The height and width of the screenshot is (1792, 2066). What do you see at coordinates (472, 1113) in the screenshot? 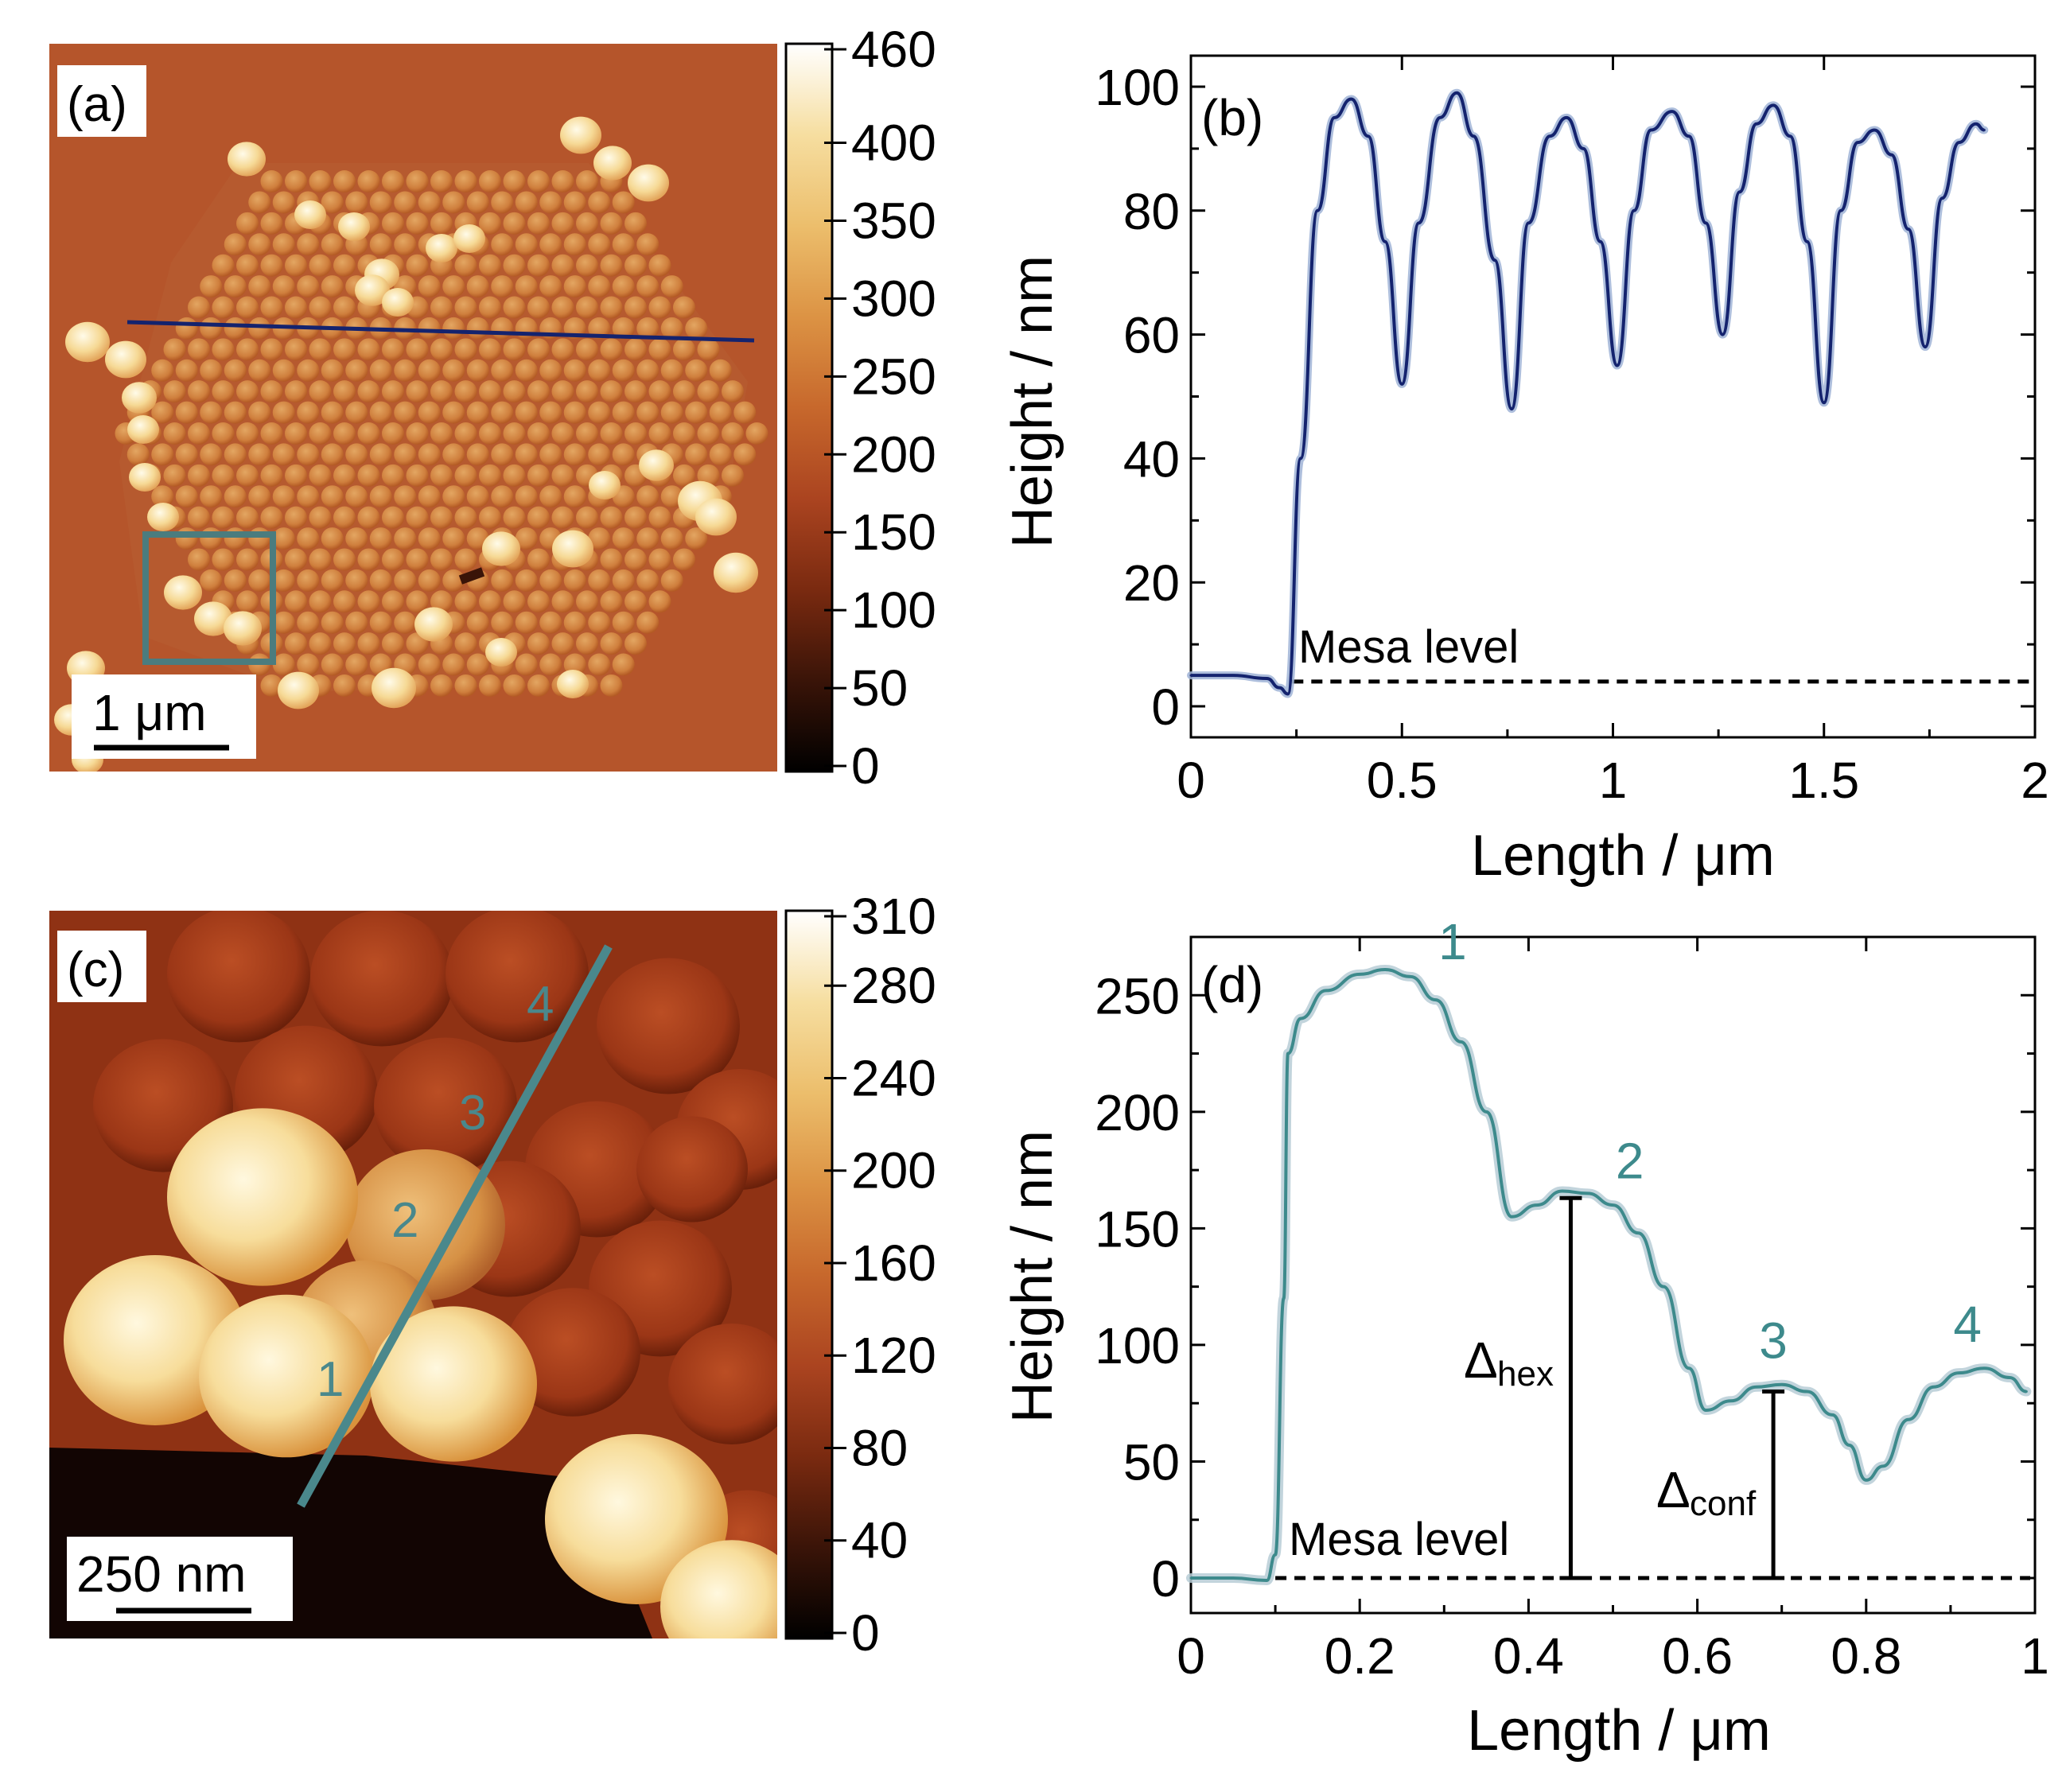
I see `point-label-3-c: 3` at bounding box center [472, 1113].